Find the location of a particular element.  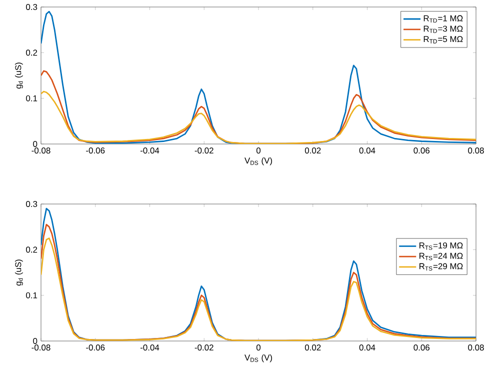

legend-label: R$_{TS}$=19 MΩ is located at coordinates (441, 246).